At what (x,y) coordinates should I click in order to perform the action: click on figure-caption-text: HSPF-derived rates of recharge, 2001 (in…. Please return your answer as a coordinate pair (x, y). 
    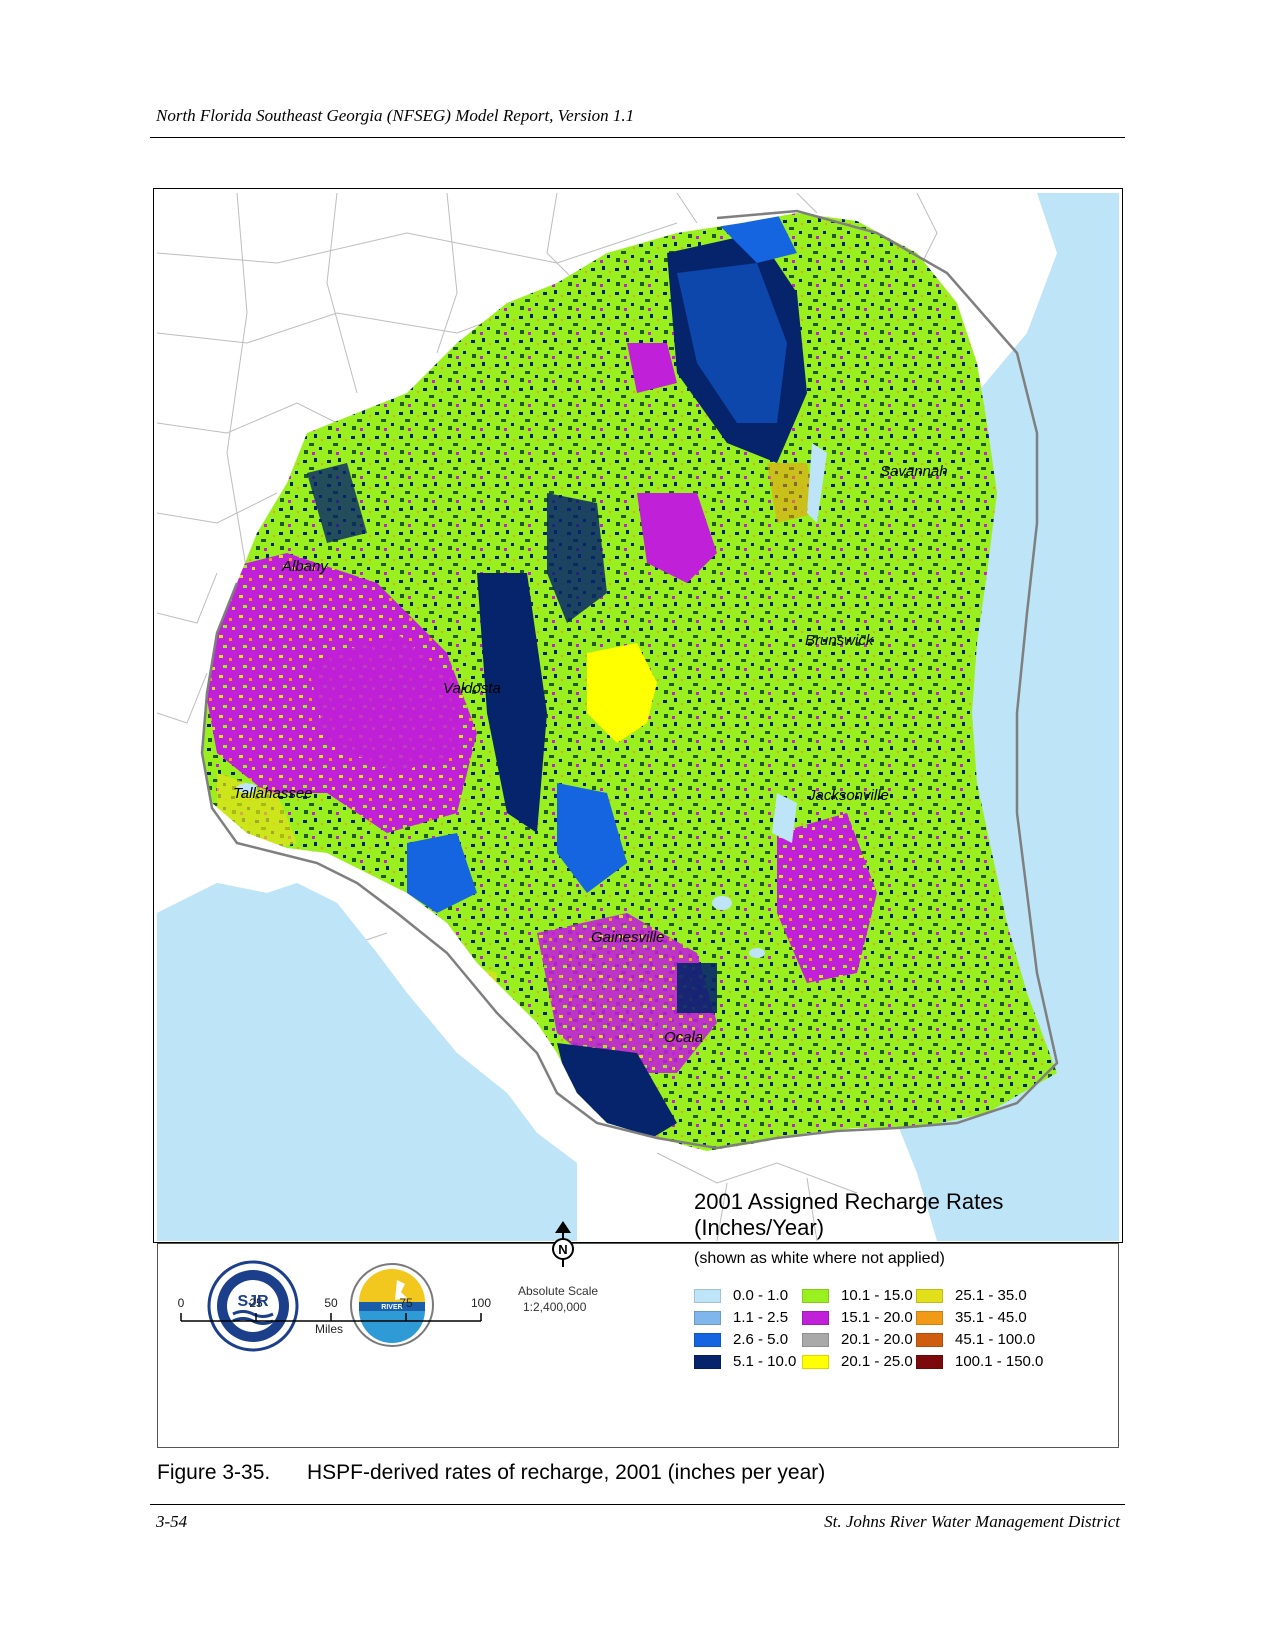
    Looking at the image, I should click on (566, 1472).